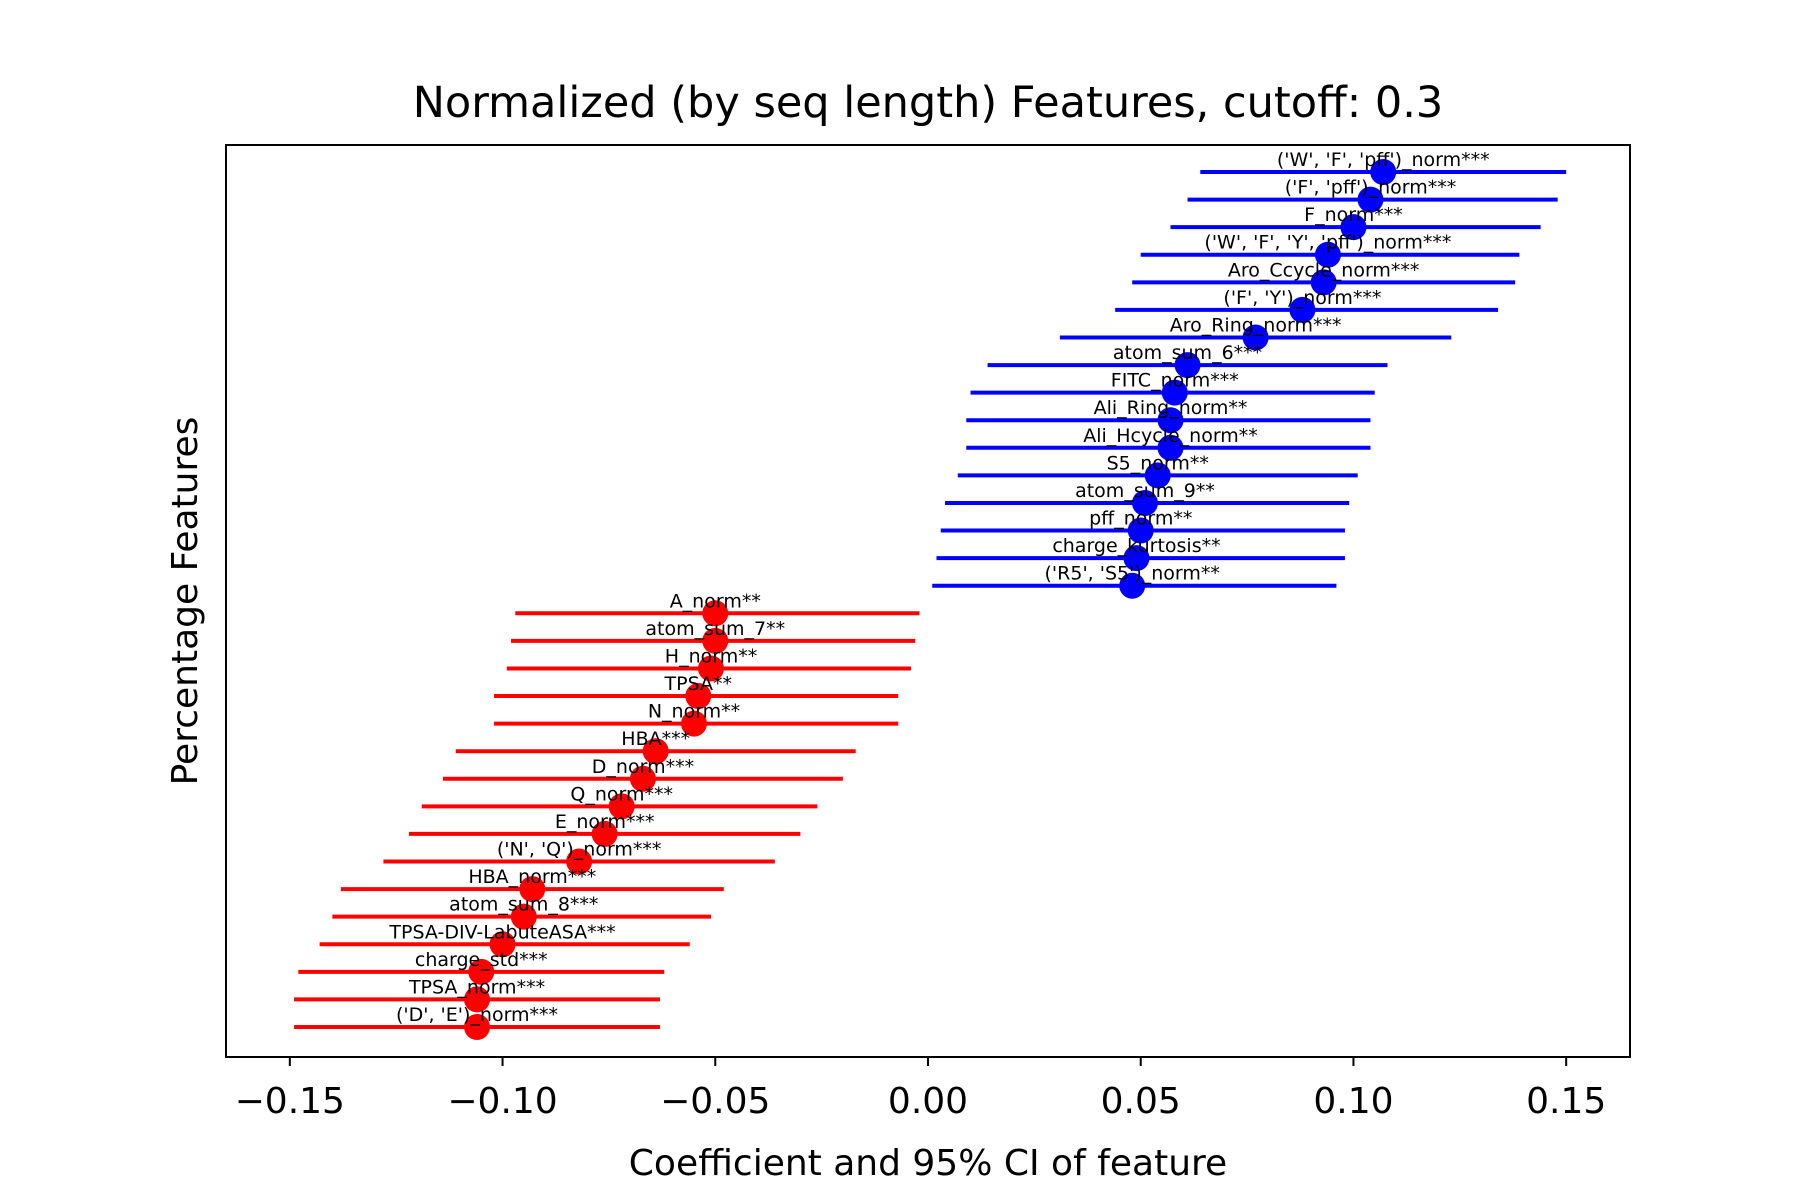 This screenshot has width=1800, height=1200. I want to click on feature-label: N_norm**, so click(694, 712).